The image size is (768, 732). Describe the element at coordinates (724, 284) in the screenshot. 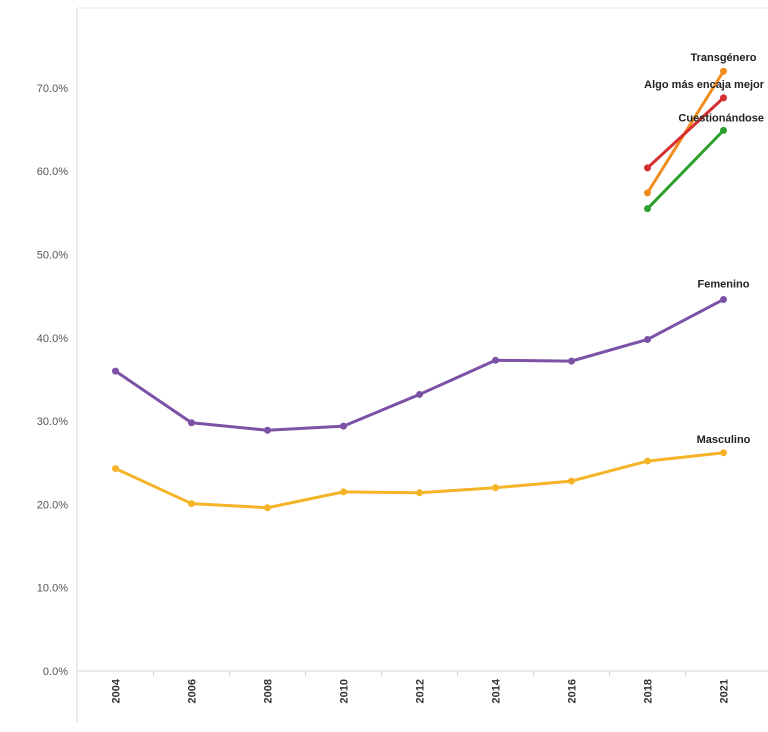

I see `series-label-femenino: Femenino` at that location.